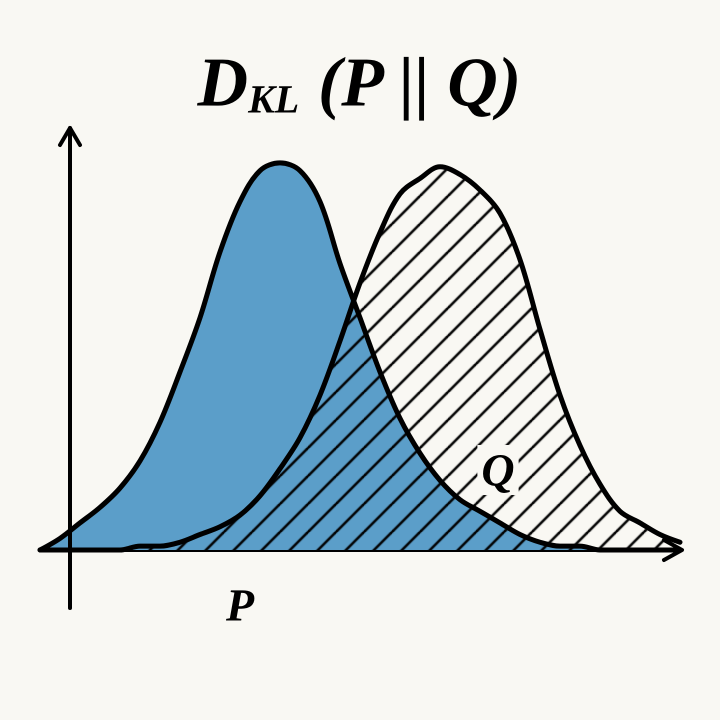  I want to click on chart-title: DKL (P || Q), so click(359, 83).